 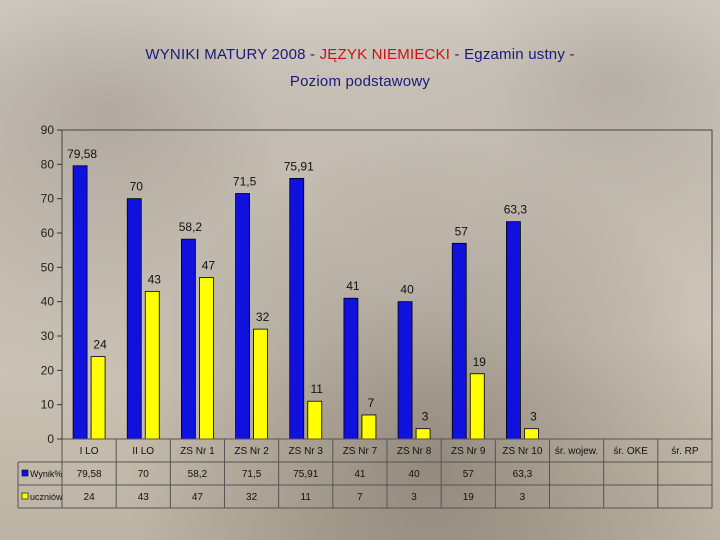 I want to click on table-cell-value: 19, so click(x=469, y=497).